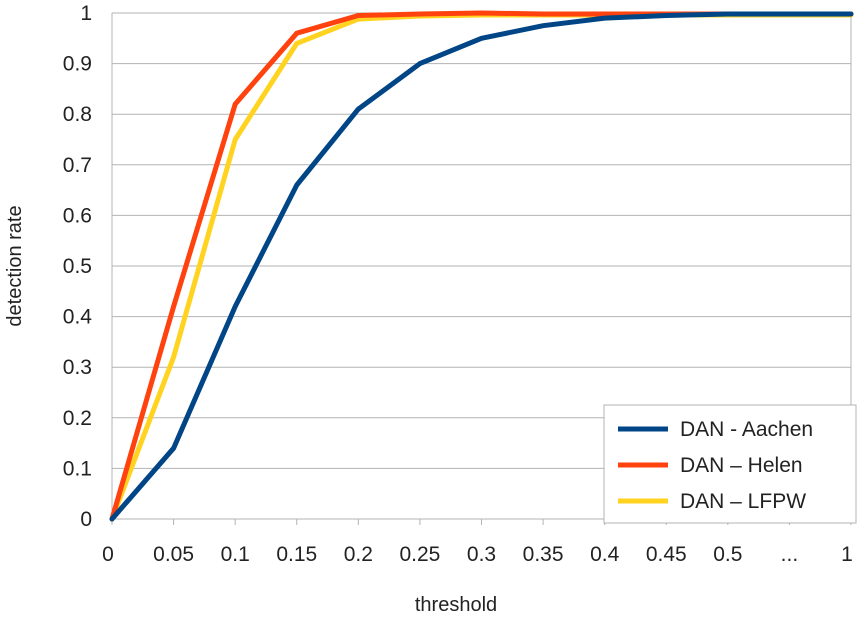 The width and height of the screenshot is (861, 619). What do you see at coordinates (456, 605) in the screenshot?
I see `x-axis-title: threshold` at bounding box center [456, 605].